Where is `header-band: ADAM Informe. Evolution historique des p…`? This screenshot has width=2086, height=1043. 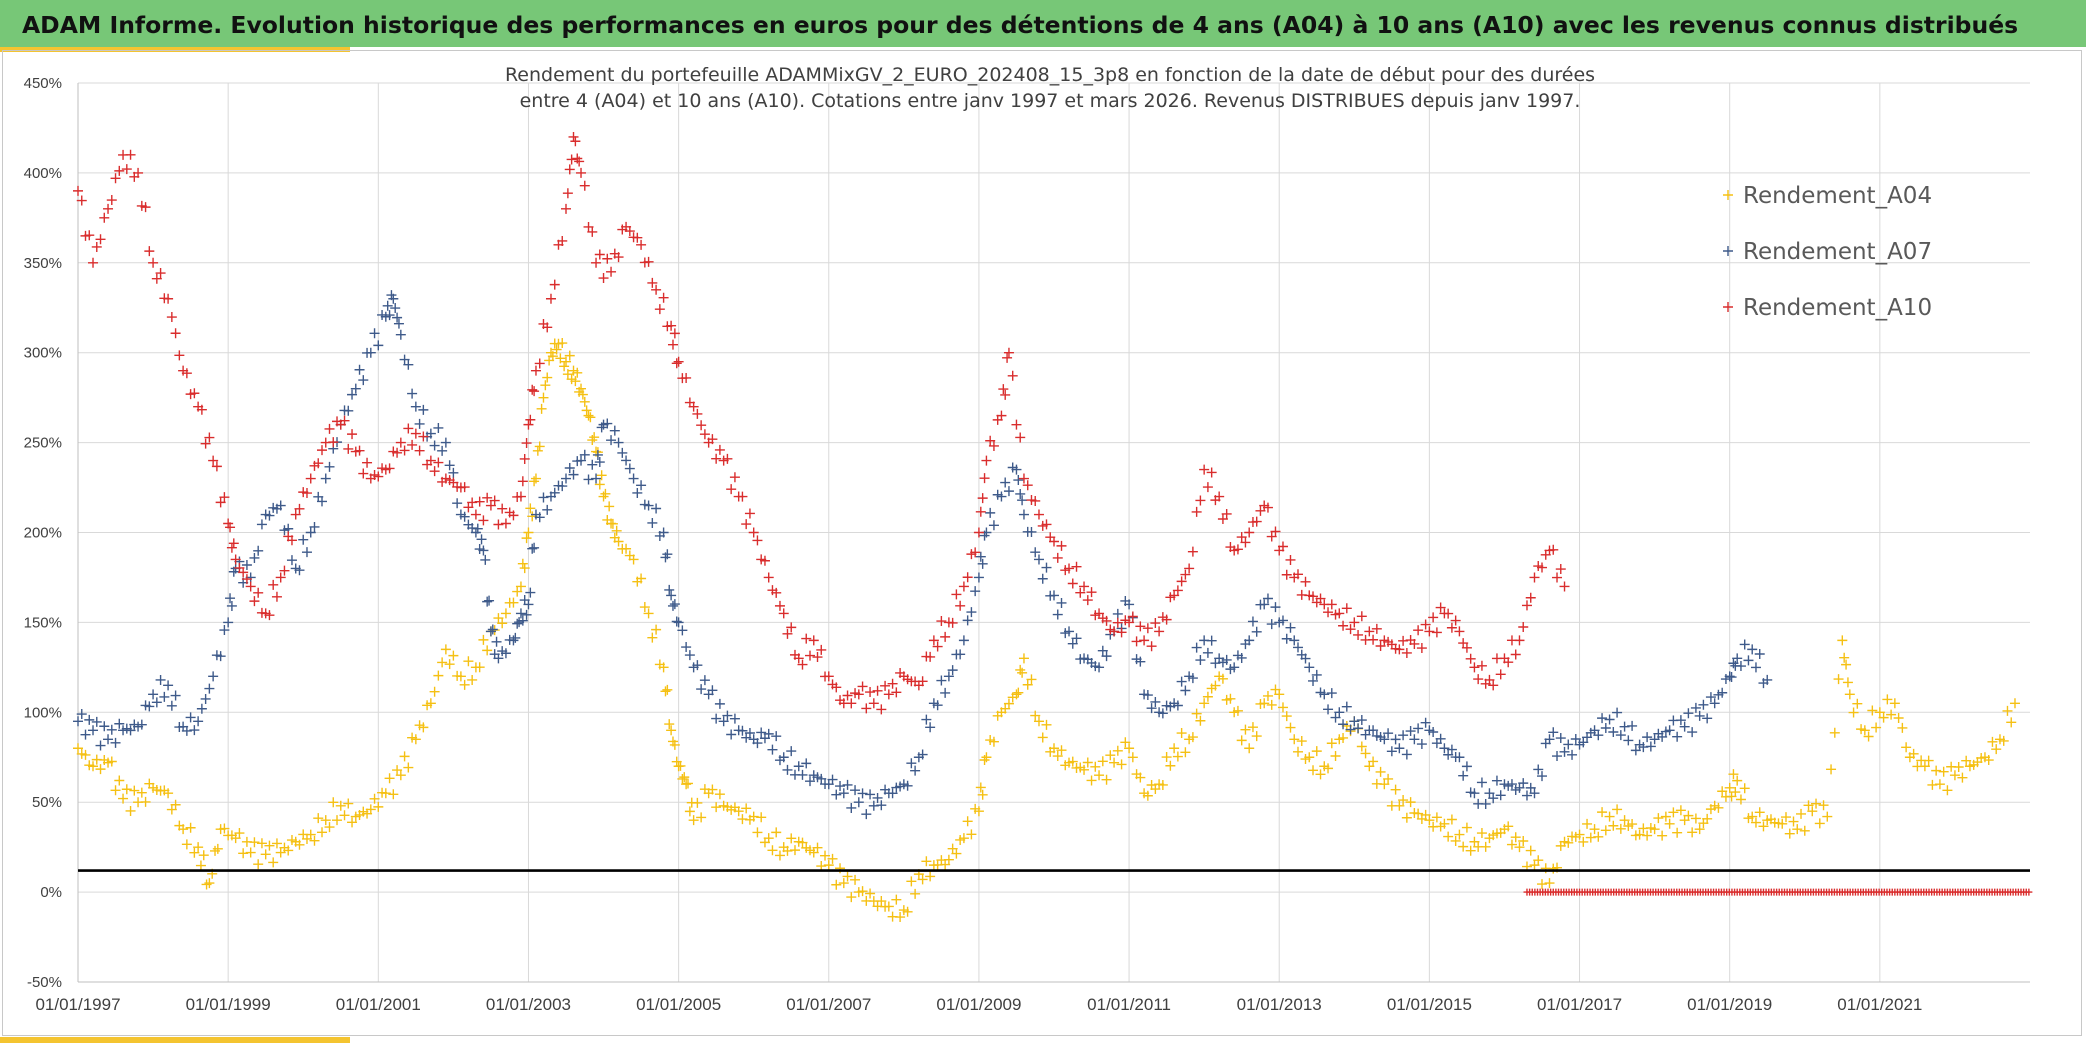 header-band: ADAM Informe. Evolution historique des p… is located at coordinates (1043, 23).